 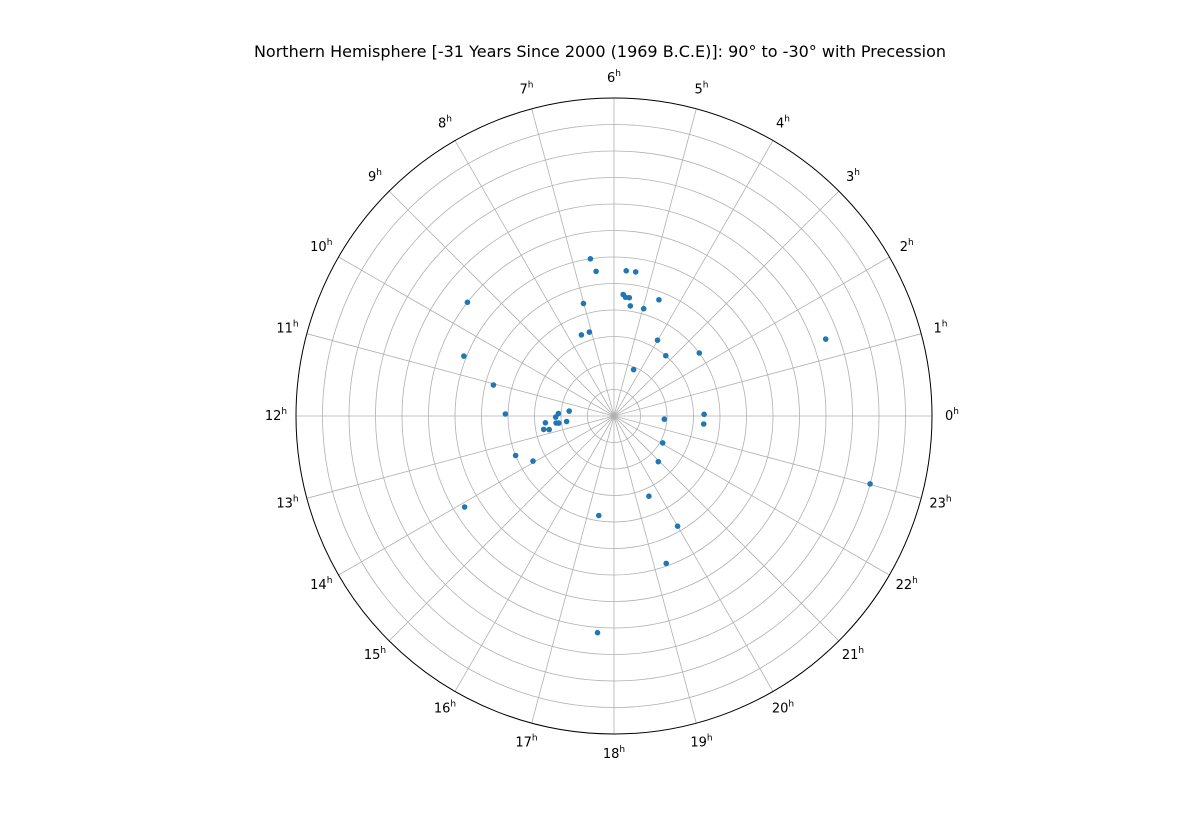 I want to click on theta-tick-label: 22h, so click(x=907, y=584).